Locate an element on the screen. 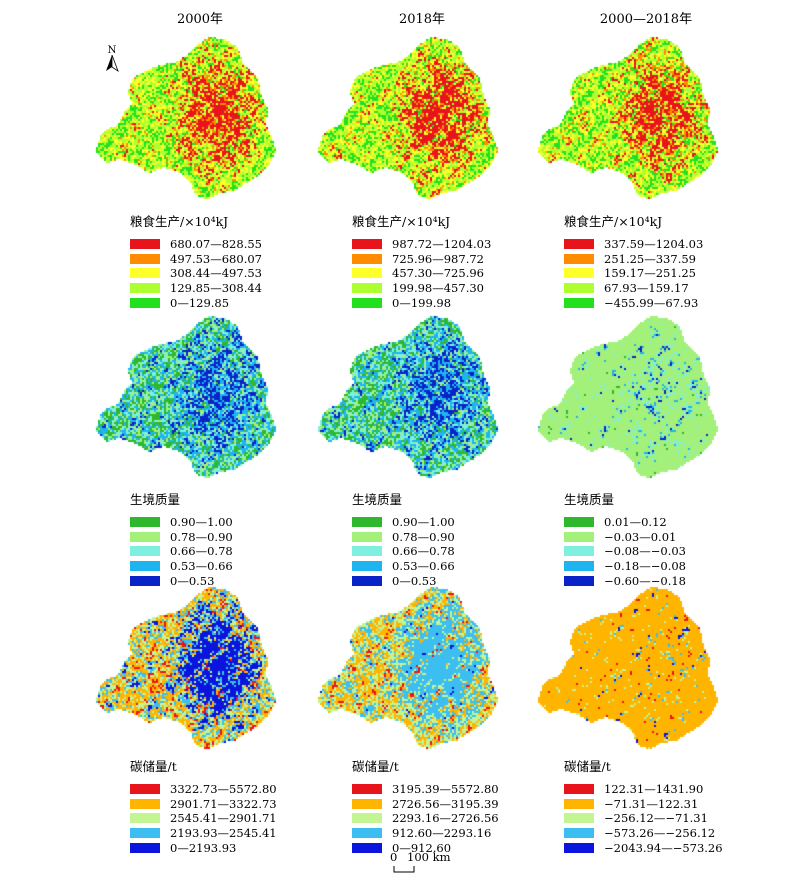  legend-label: 3322.73—5572.80 is located at coordinates (223, 789).